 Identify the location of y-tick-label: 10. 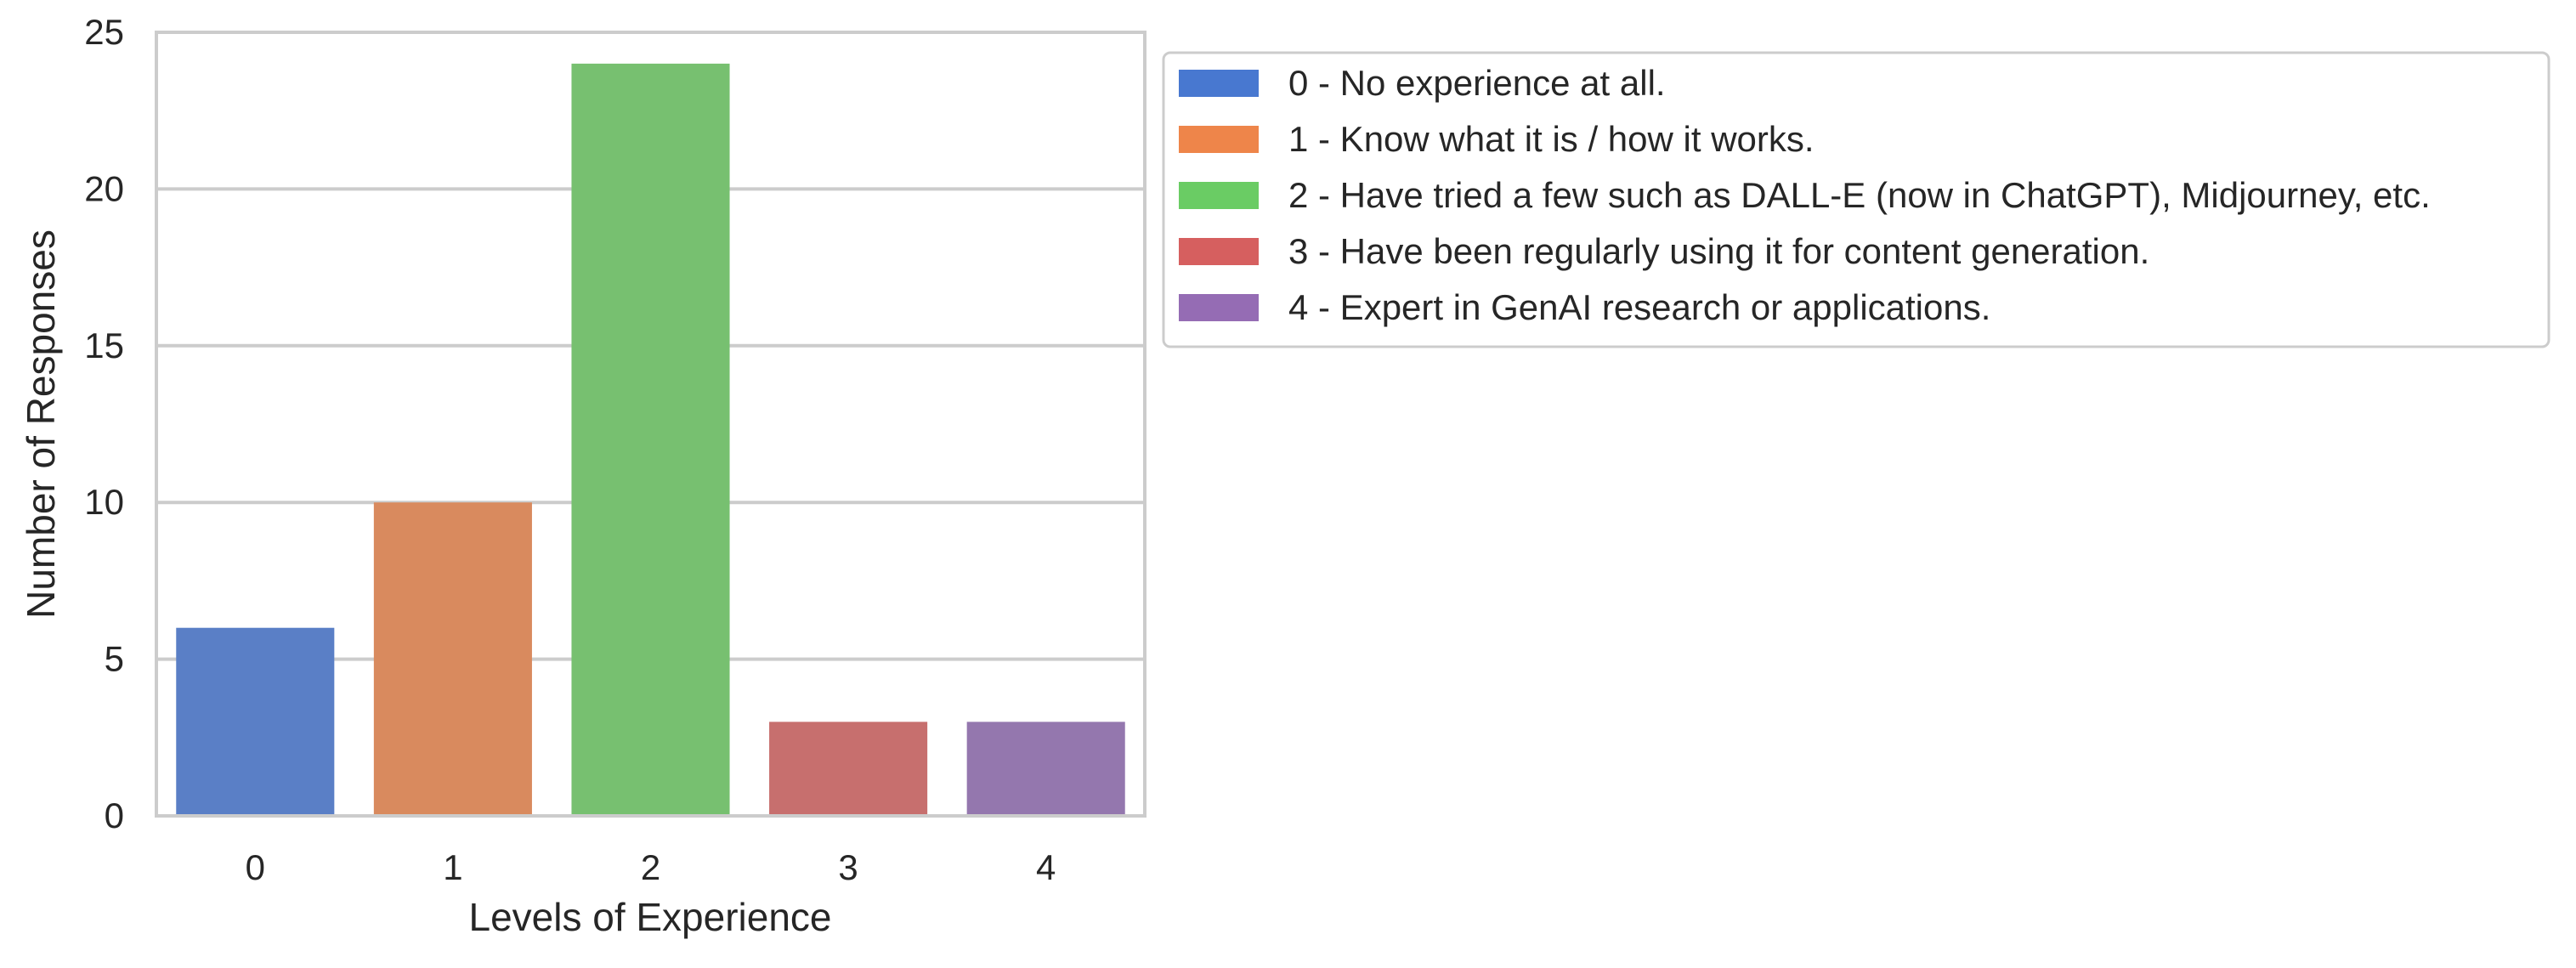
(104, 502).